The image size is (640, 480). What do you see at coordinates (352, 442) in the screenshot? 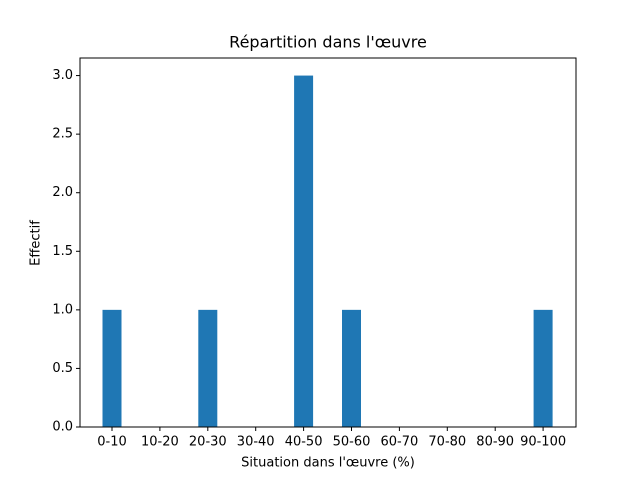
I see `x-tick-label: 50-60` at bounding box center [352, 442].